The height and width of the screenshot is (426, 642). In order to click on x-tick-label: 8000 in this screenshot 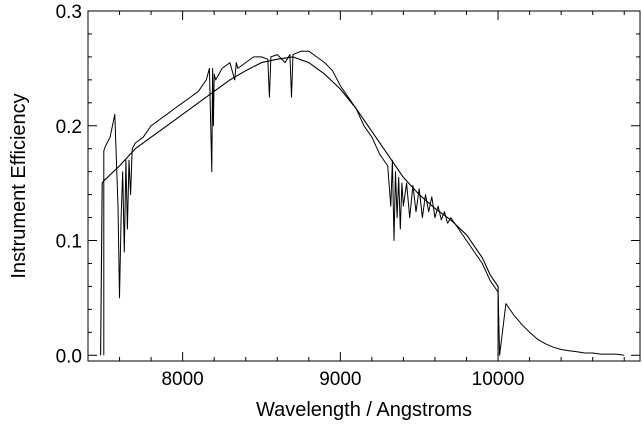, I will do `click(182, 379)`.